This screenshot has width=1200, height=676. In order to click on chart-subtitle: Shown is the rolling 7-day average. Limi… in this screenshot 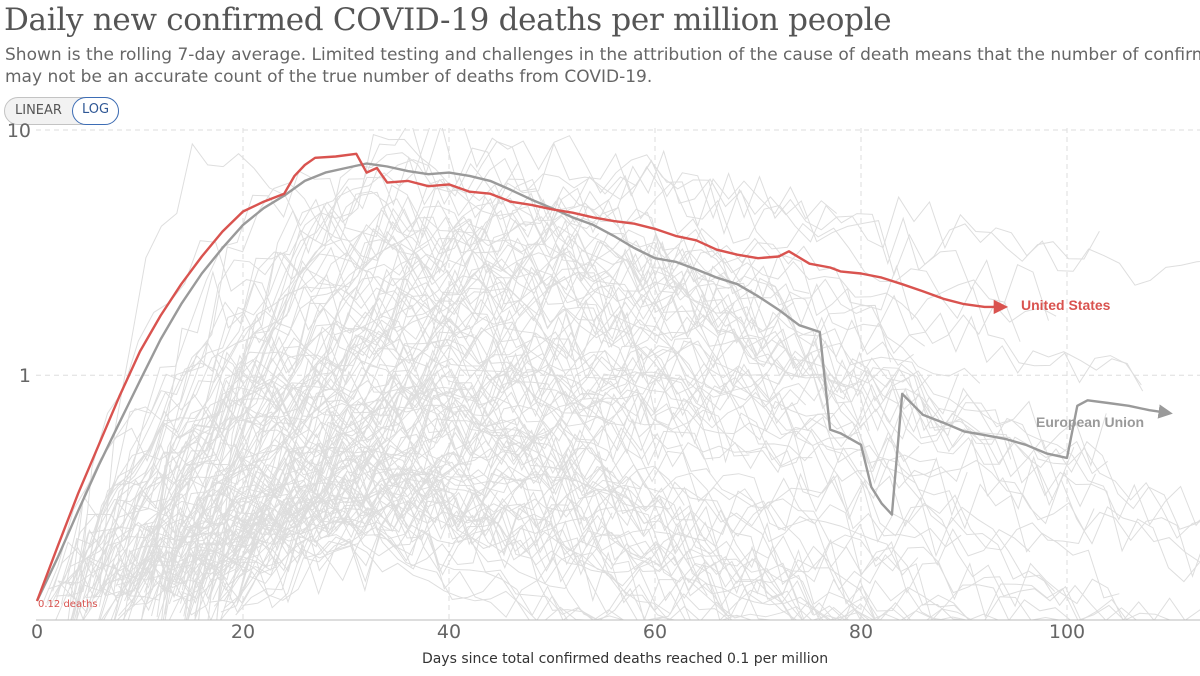, I will do `click(602, 66)`.